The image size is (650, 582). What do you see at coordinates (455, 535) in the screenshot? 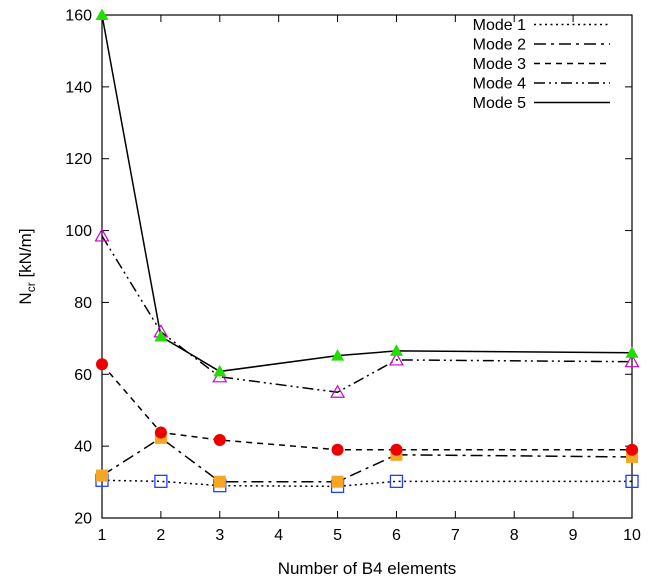
I see `x-tick-label: 7` at bounding box center [455, 535].